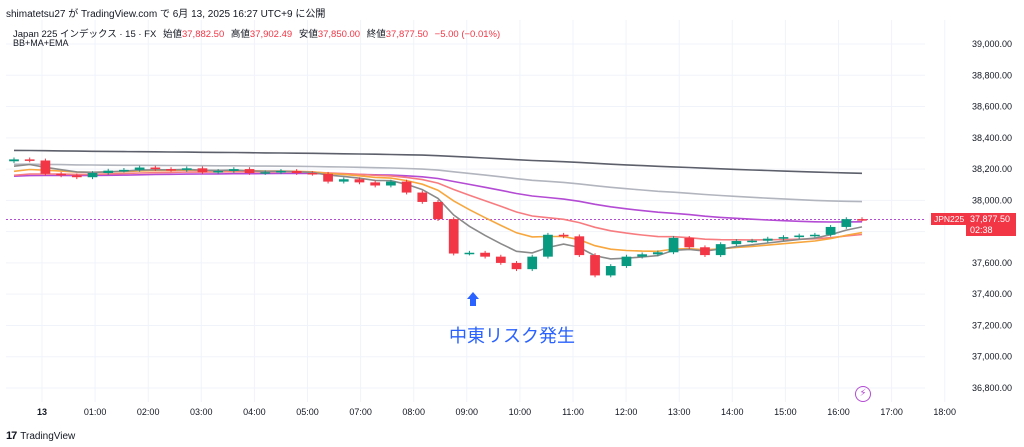 The height and width of the screenshot is (447, 1024). I want to click on y-tick-label: 38,400.00, so click(992, 138).